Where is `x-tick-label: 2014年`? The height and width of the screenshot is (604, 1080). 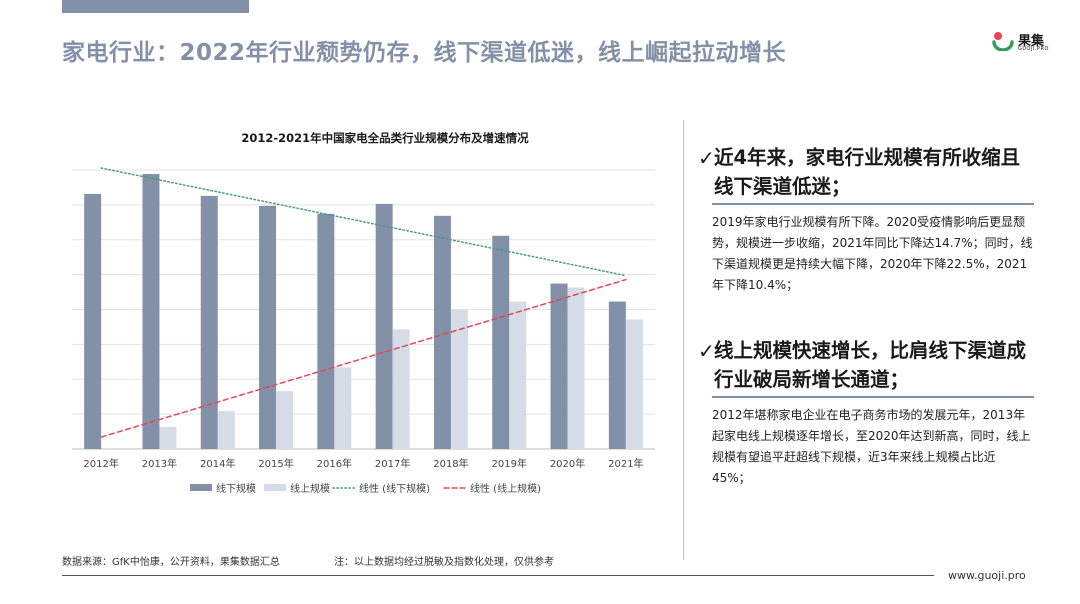
x-tick-label: 2014年 is located at coordinates (217, 463).